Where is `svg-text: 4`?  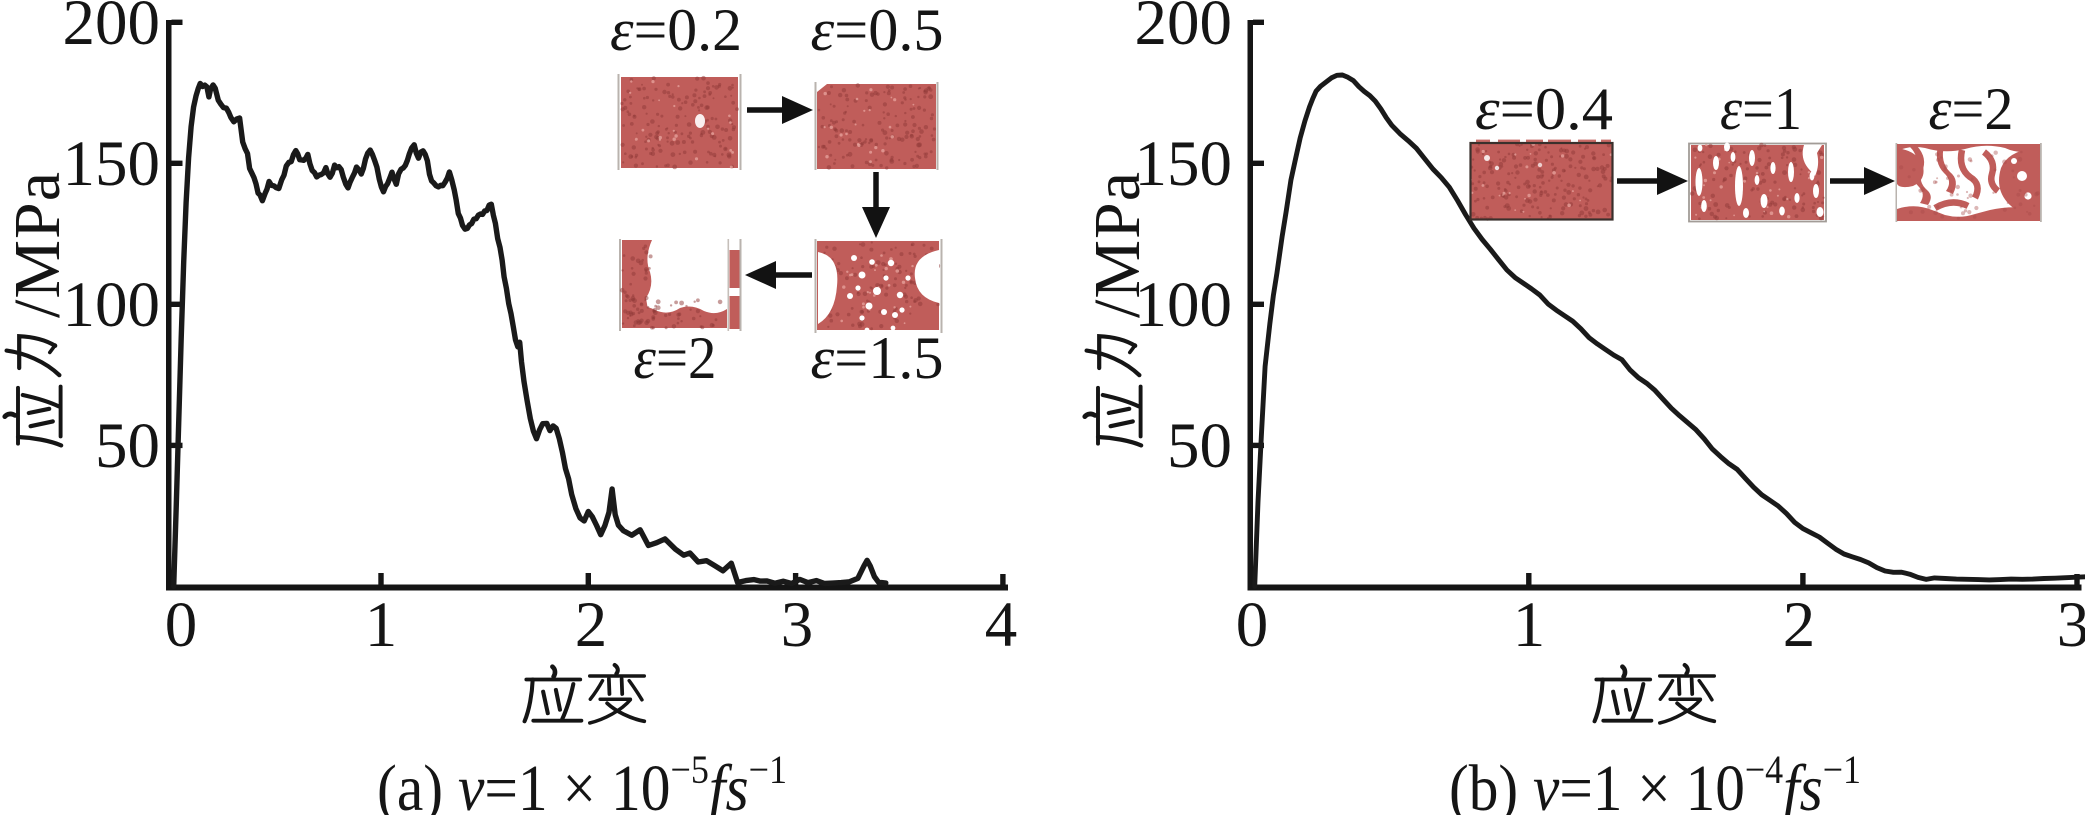 svg-text: 4 is located at coordinates (1001, 625).